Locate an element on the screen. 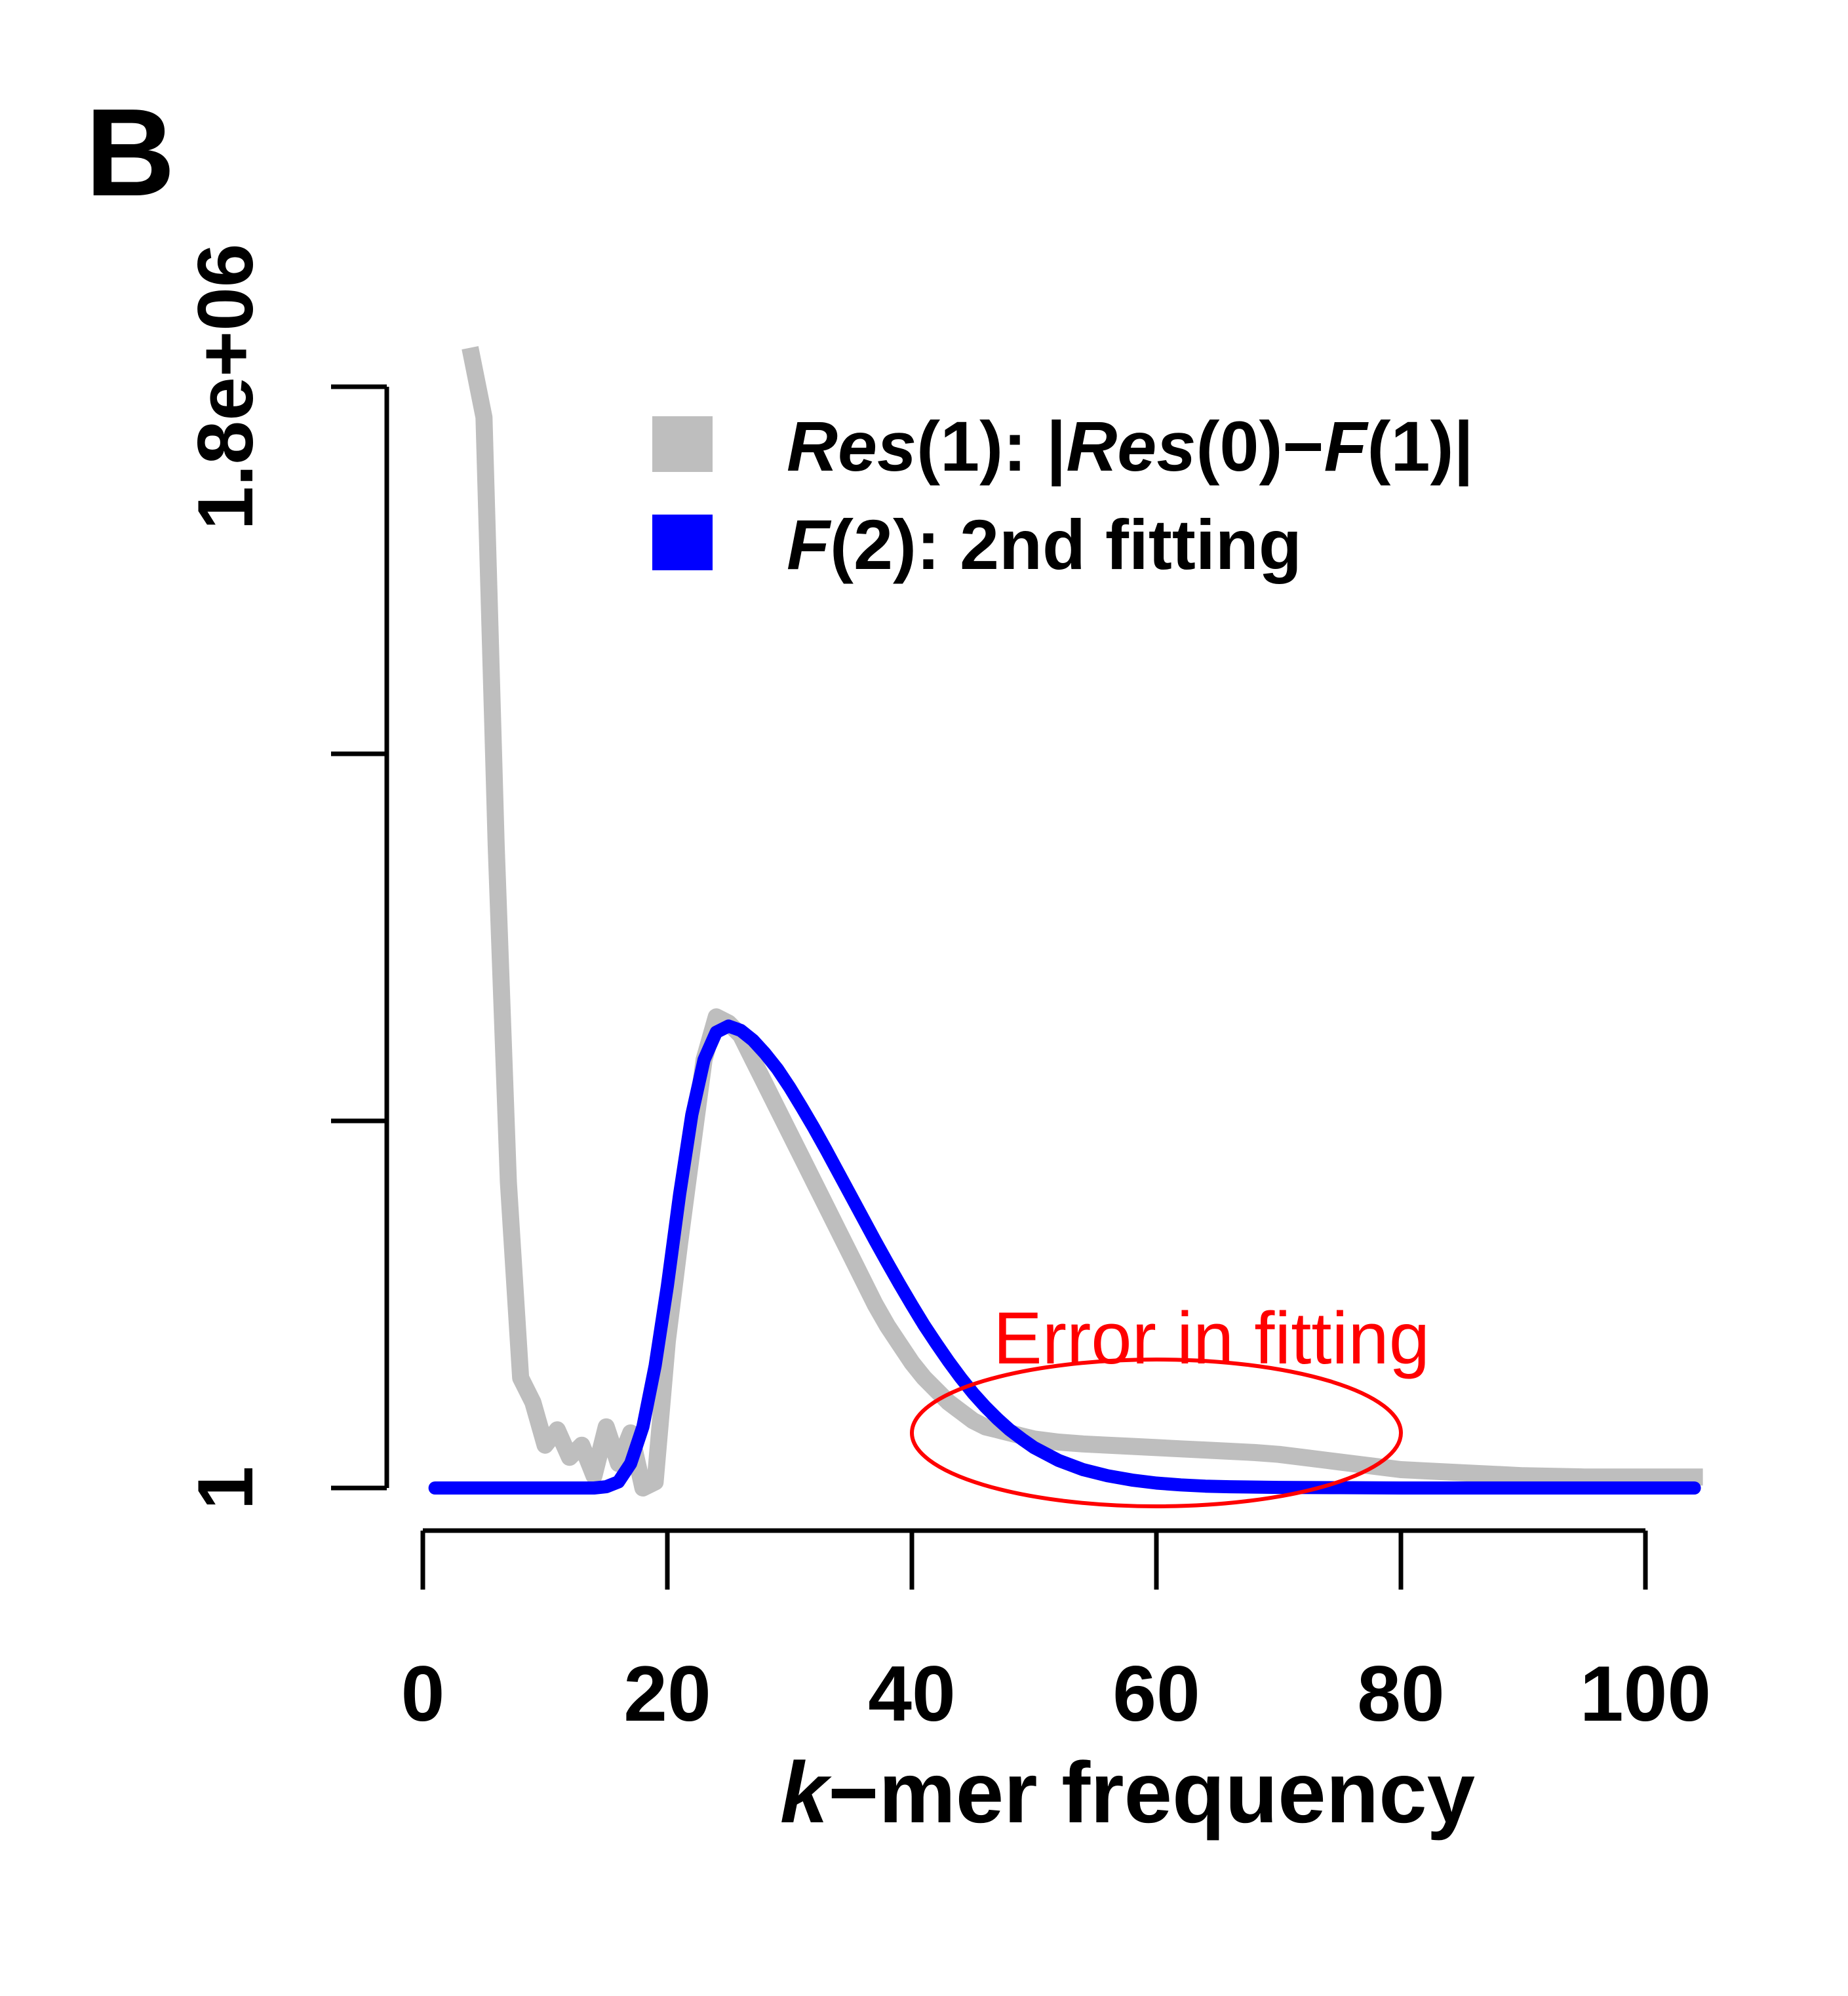 This screenshot has height=1996, width=1848. x-tick-label: 0 is located at coordinates (423, 1694).